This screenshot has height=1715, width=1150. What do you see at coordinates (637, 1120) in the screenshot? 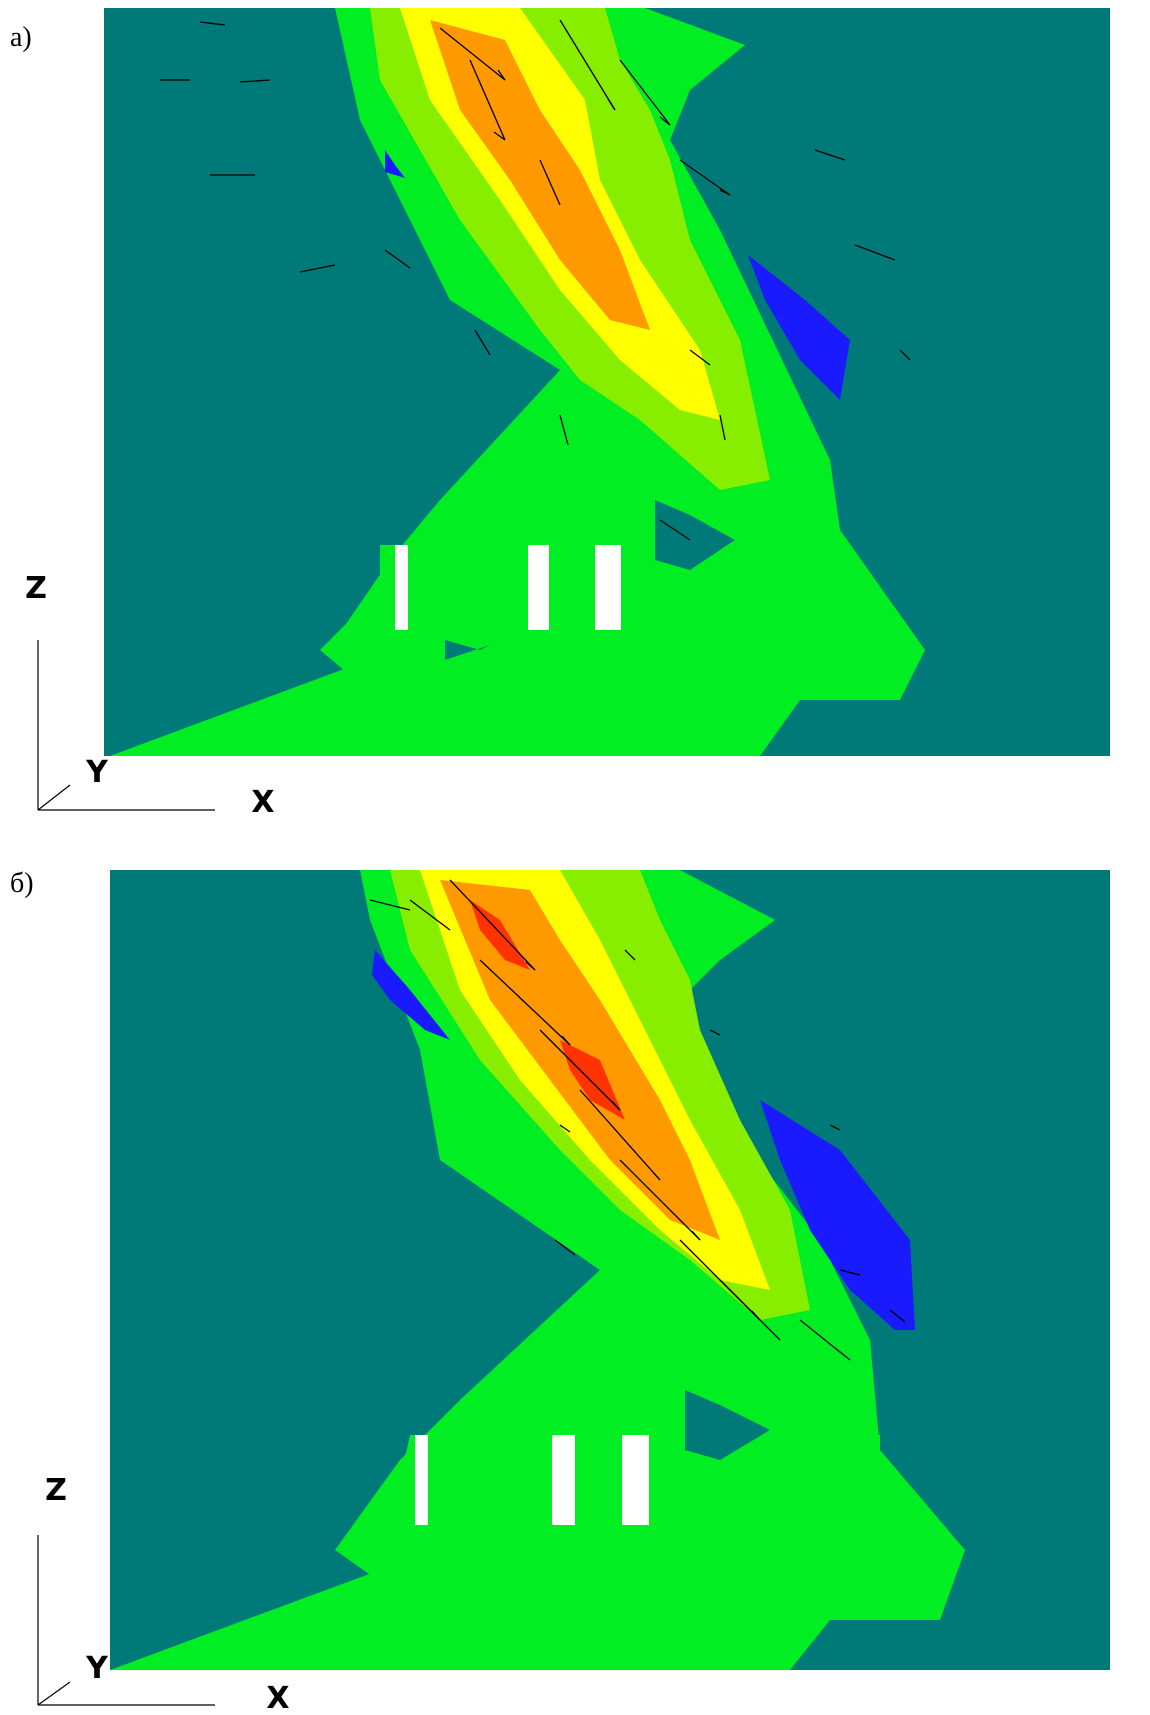
I see `velocity-vectors` at bounding box center [637, 1120].